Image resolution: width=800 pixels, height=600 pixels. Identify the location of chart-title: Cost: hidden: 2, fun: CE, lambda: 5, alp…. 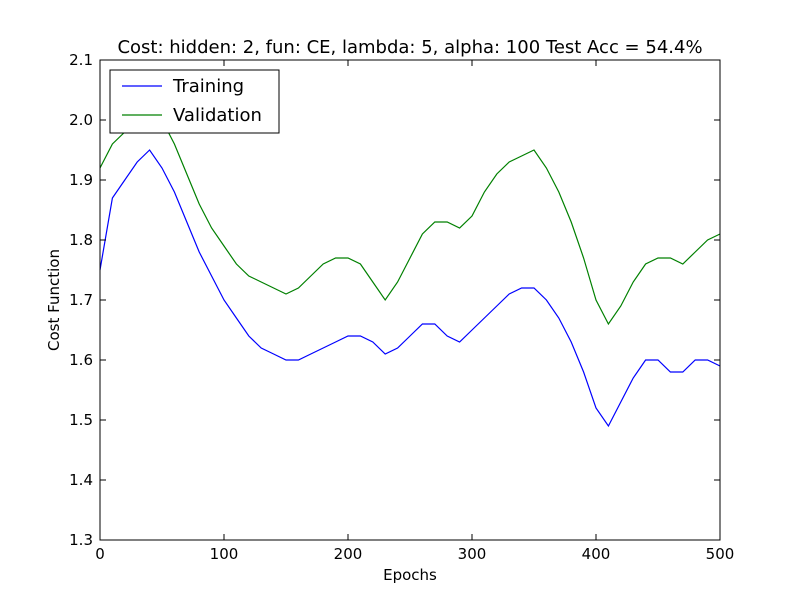
(409, 47).